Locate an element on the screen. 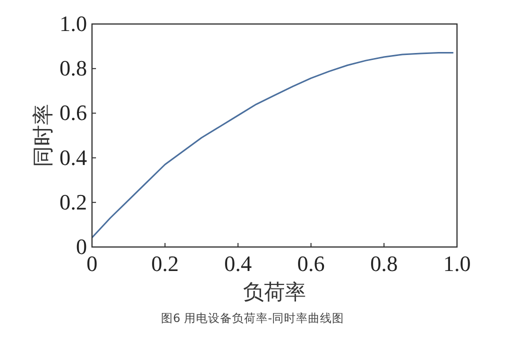  y-tick-label: 1.0 is located at coordinates (73, 23).